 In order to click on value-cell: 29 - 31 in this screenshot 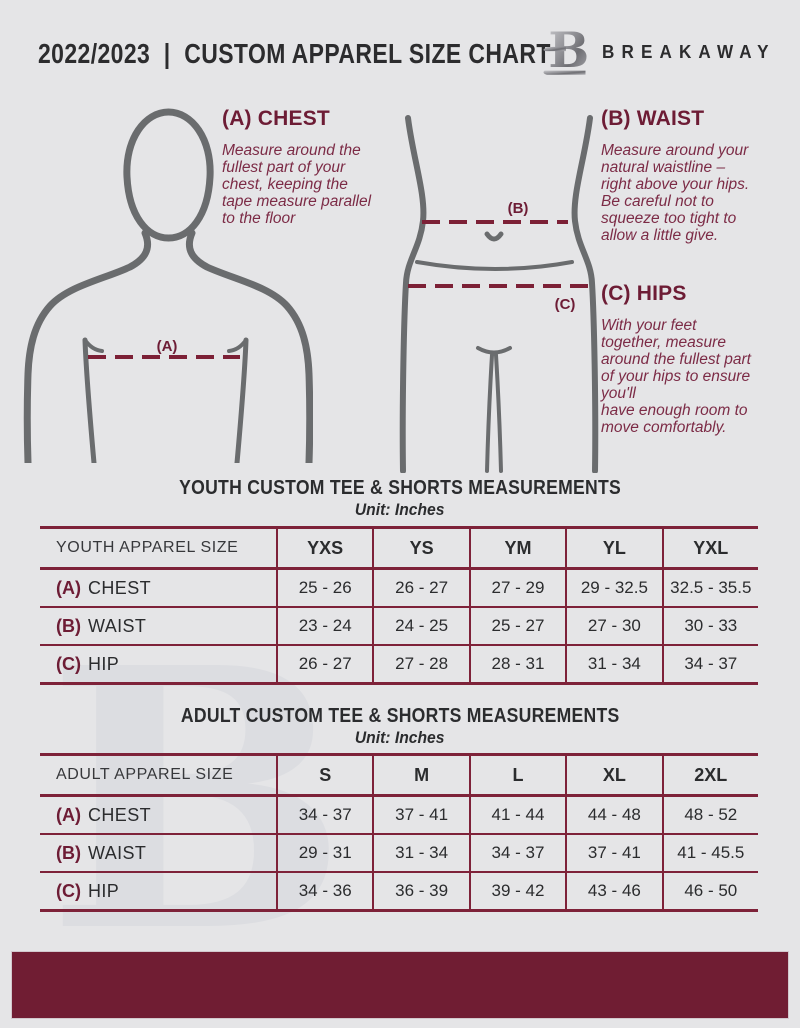, I will do `click(324, 853)`.